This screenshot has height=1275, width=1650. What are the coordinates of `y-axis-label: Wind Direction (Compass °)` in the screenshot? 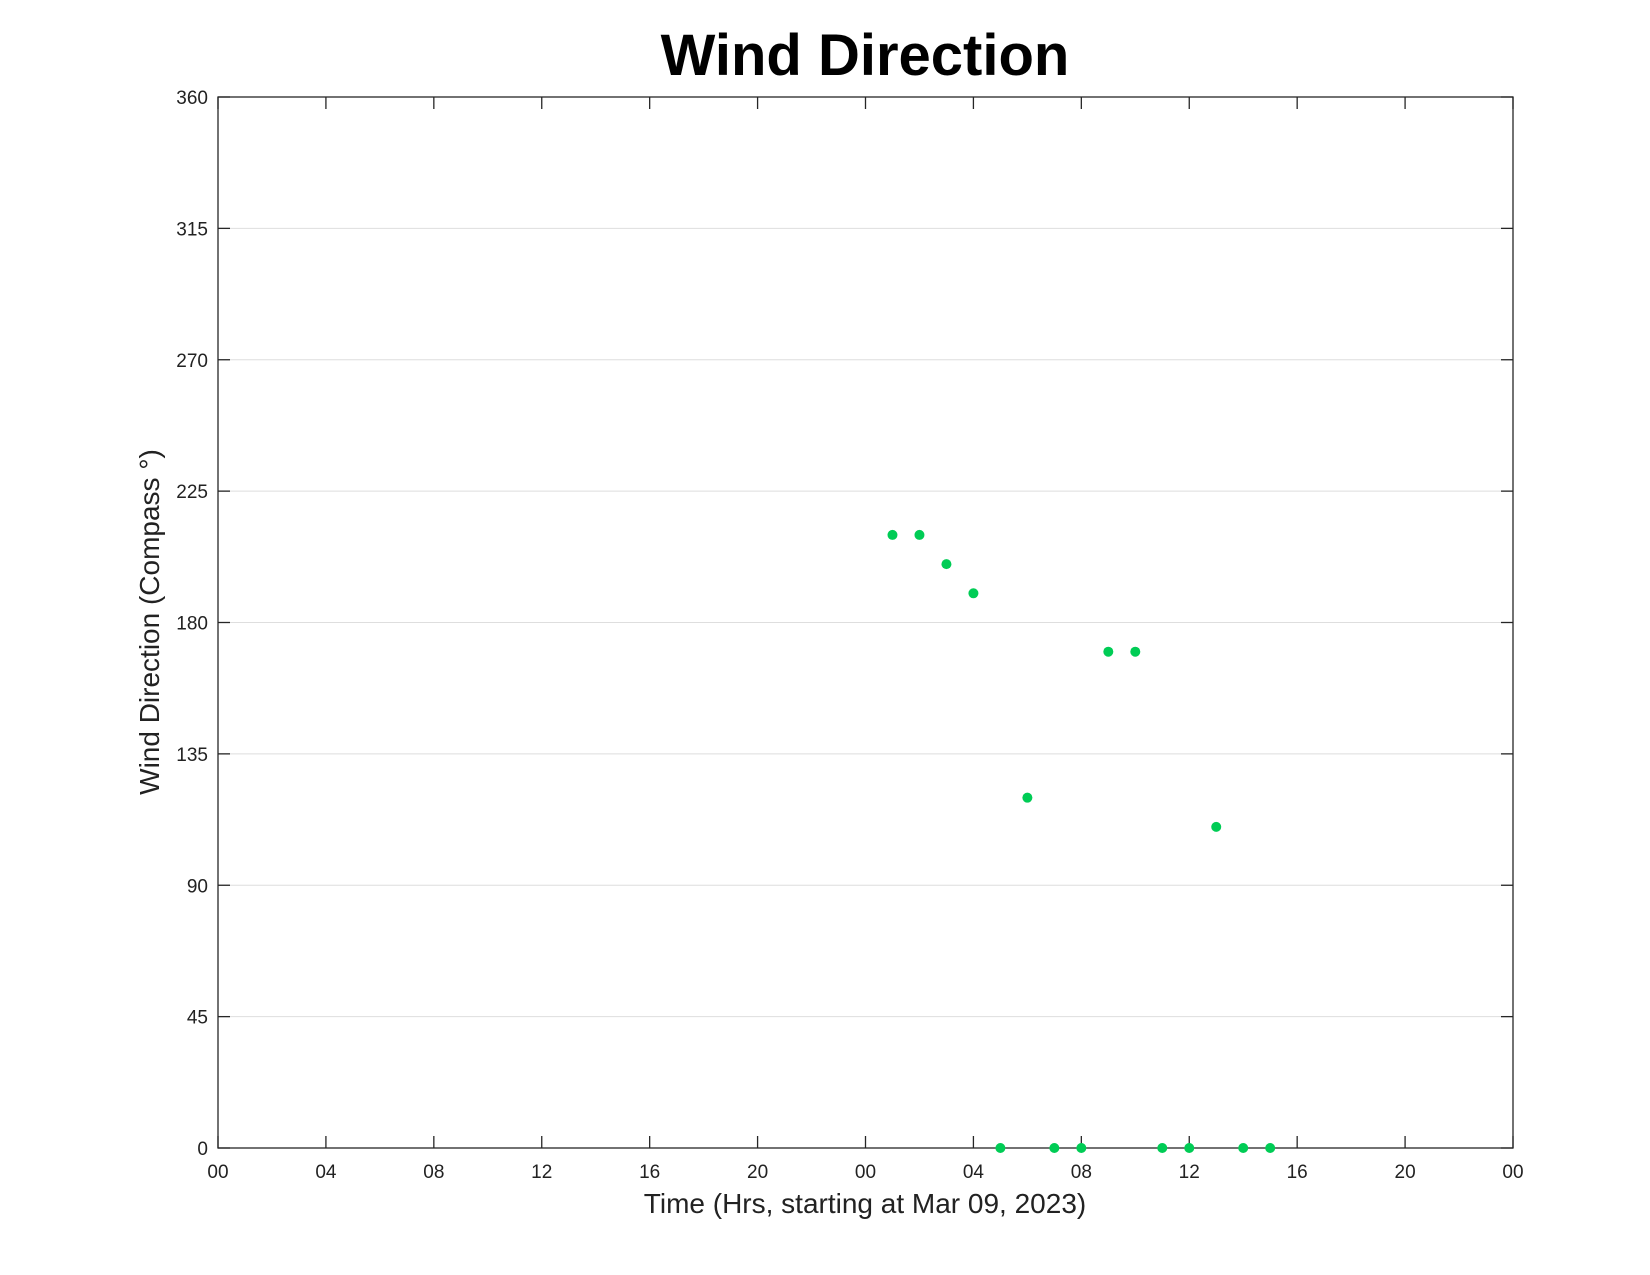 It's located at (149, 622).